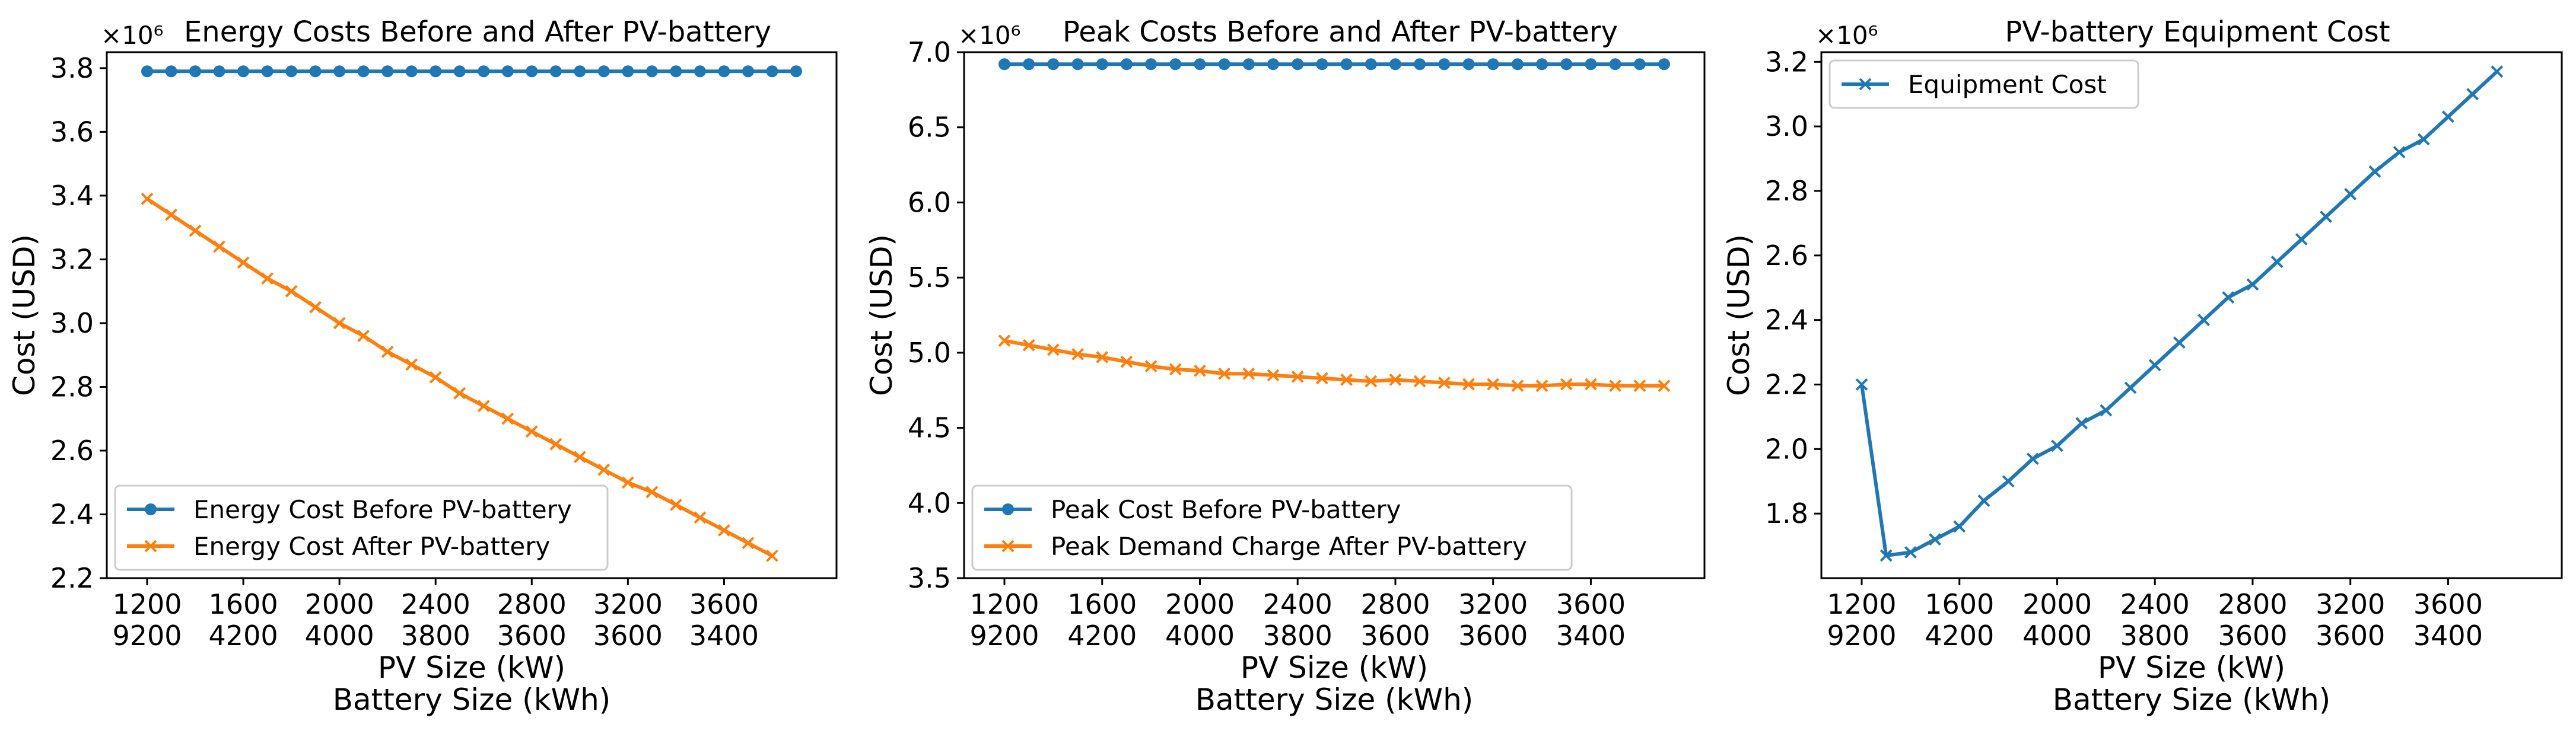  Describe the element at coordinates (147, 604) in the screenshot. I see `x-tick-label-pv: 1200` at that location.